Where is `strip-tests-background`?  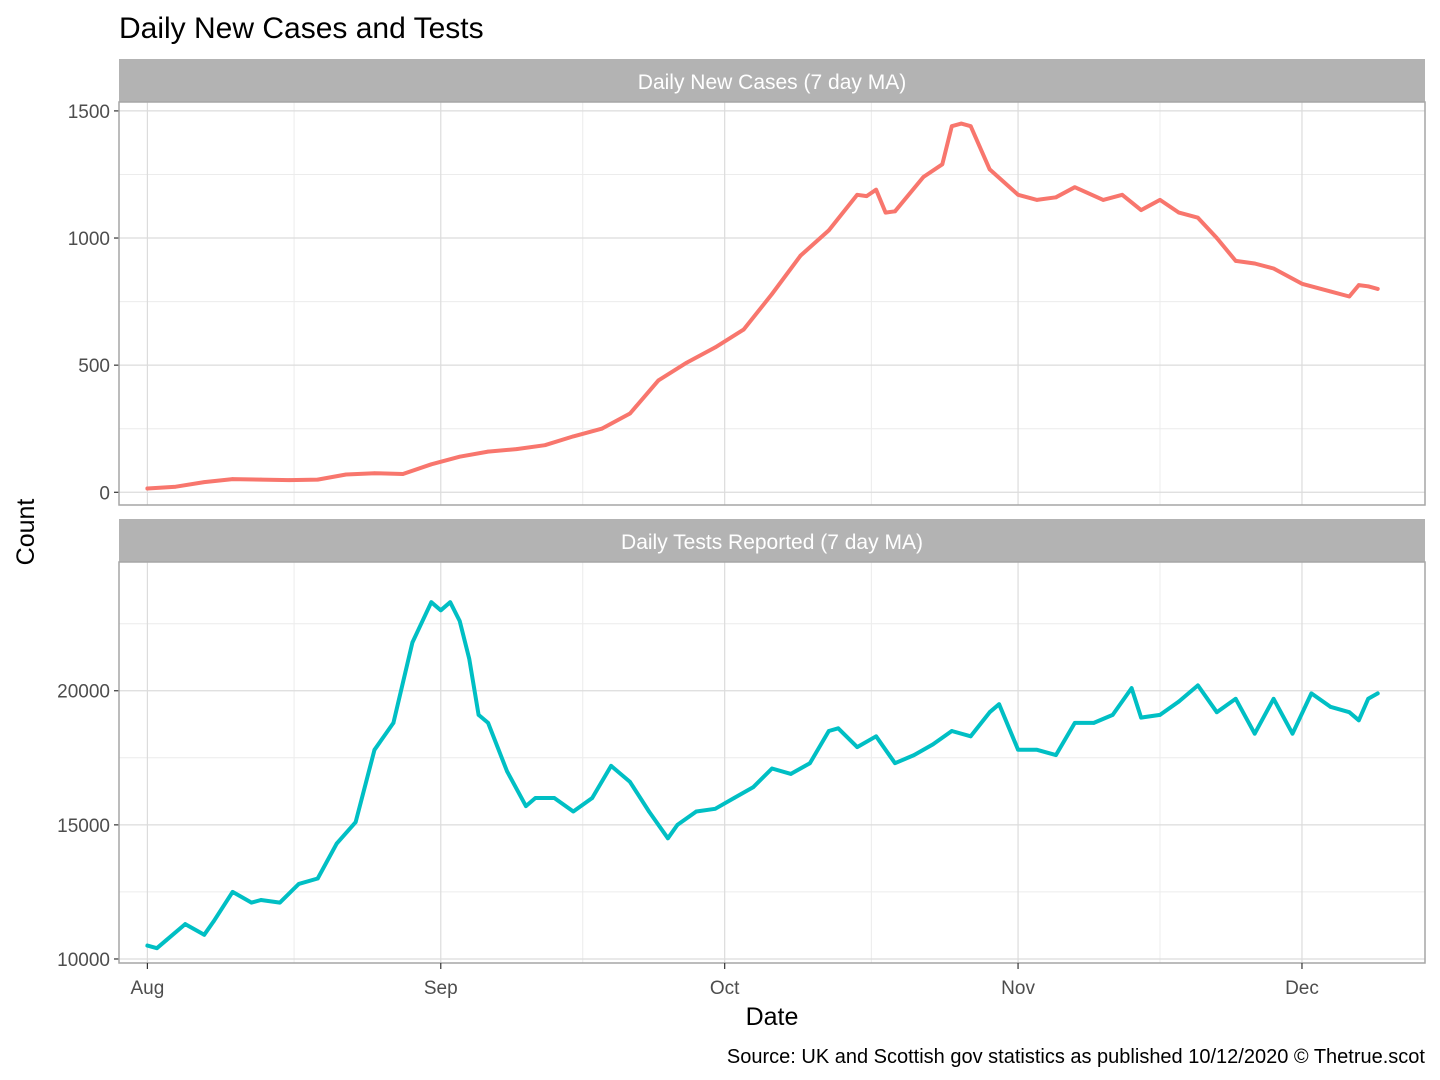
strip-tests-background is located at coordinates (772, 540).